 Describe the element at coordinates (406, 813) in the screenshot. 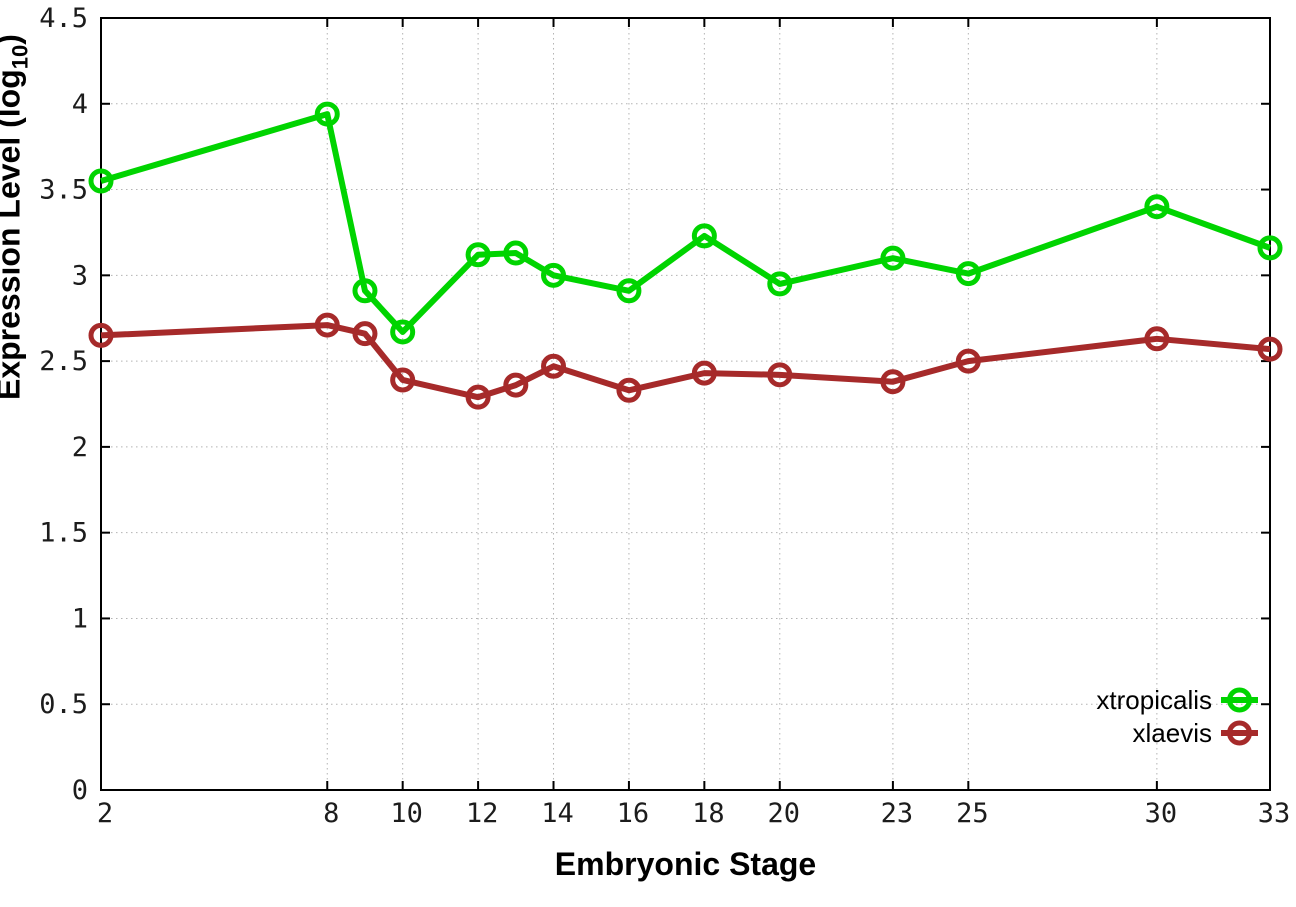

I see `x-tick-label: 10` at that location.